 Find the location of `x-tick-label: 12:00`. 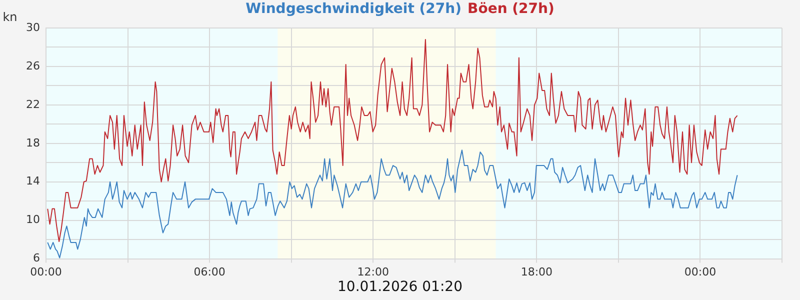

x-tick-label: 12:00 is located at coordinates (373, 271).